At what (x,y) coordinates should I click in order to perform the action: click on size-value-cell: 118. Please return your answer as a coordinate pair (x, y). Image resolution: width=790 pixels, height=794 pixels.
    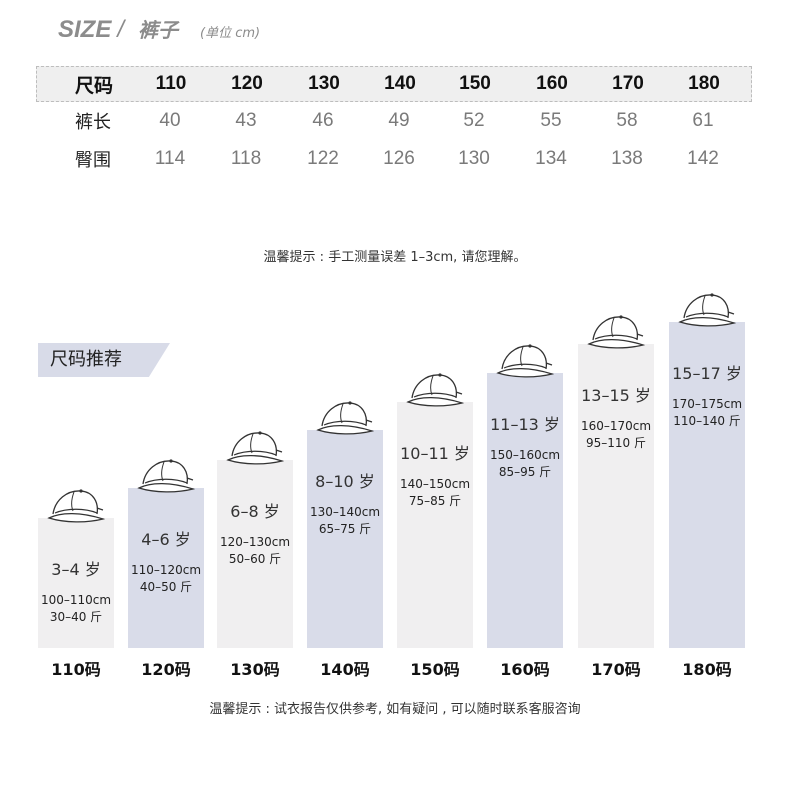
    Looking at the image, I should click on (246, 158).